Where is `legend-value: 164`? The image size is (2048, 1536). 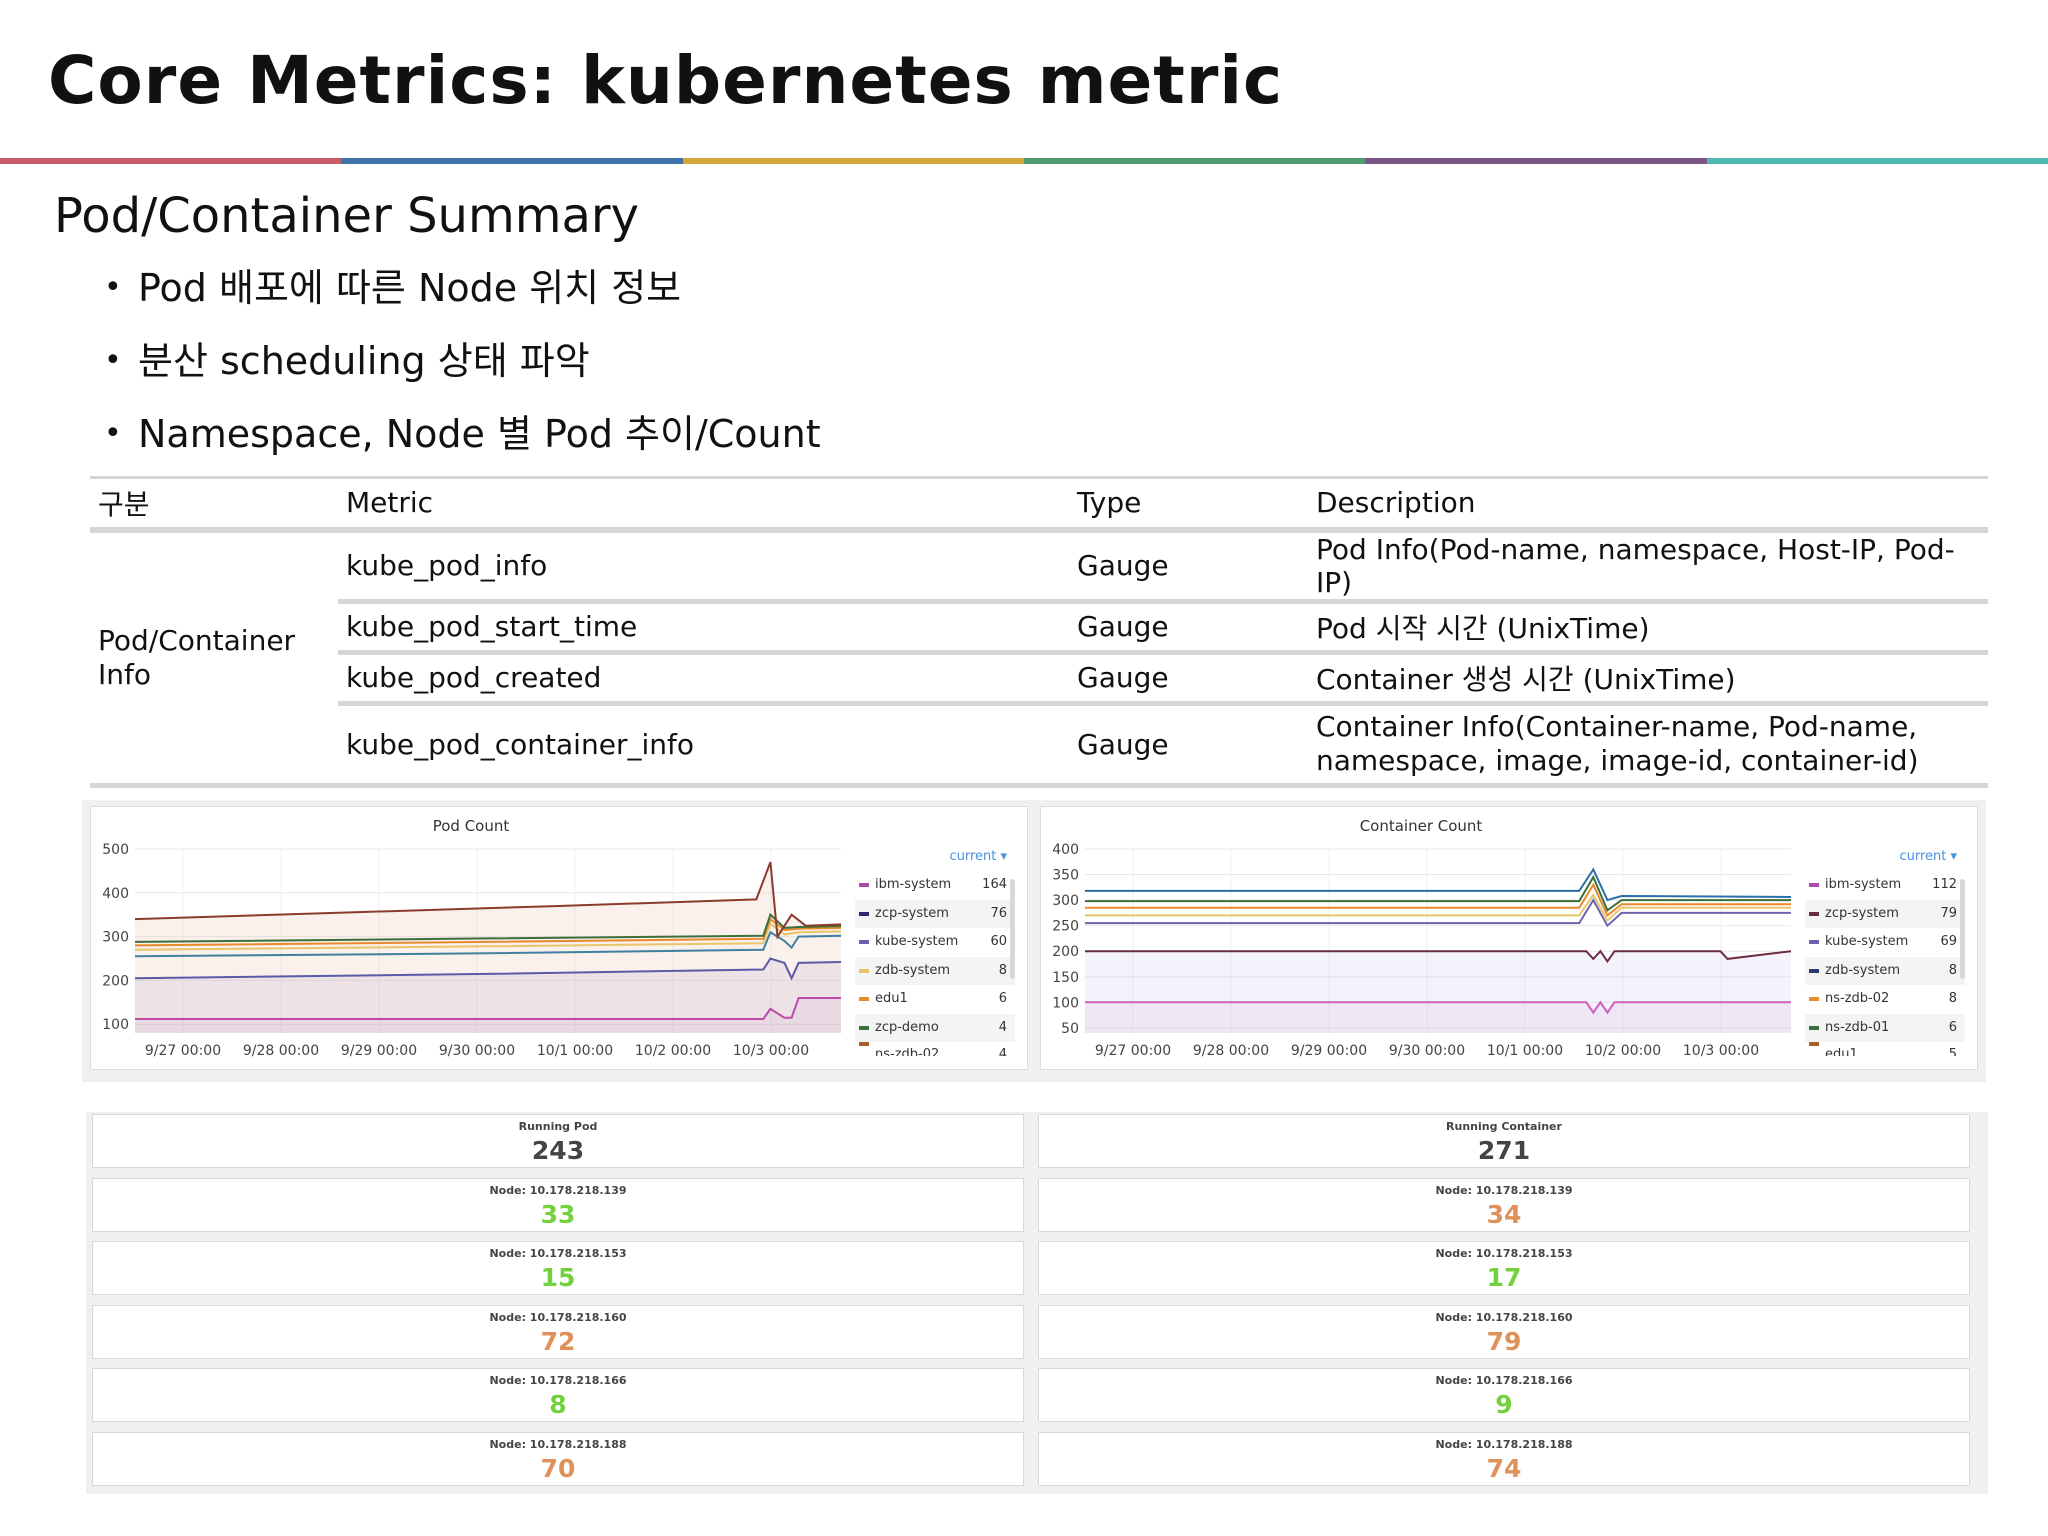
legend-value: 164 is located at coordinates (994, 885).